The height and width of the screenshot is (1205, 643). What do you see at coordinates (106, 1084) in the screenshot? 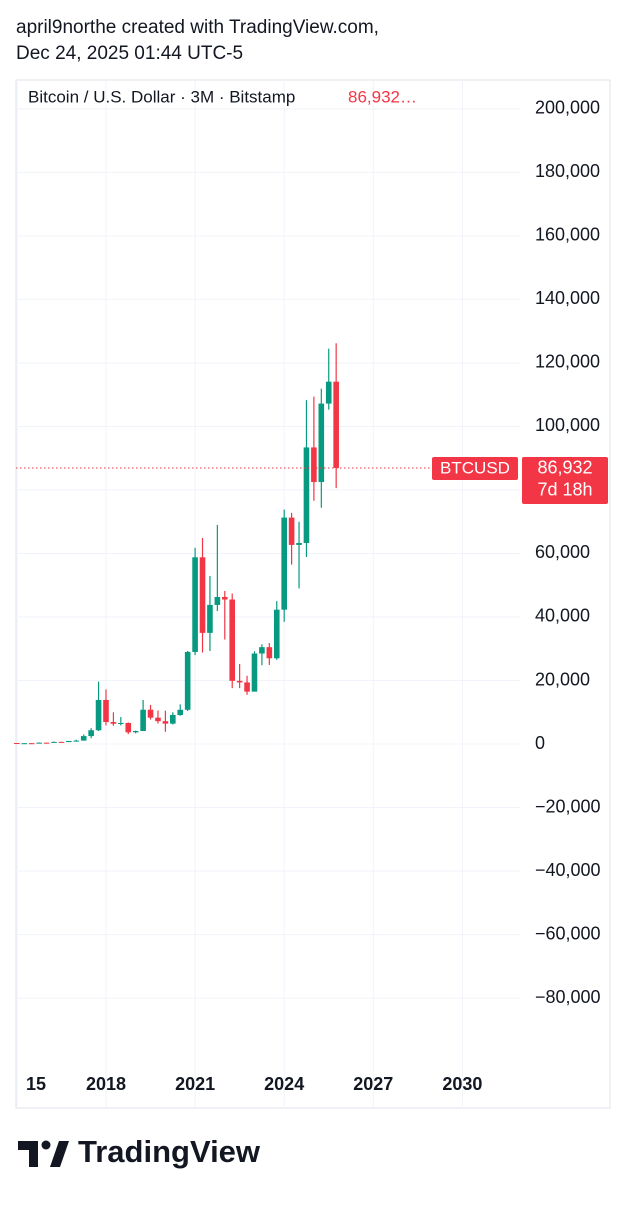
I see `x-tick-label: 2018` at bounding box center [106, 1084].